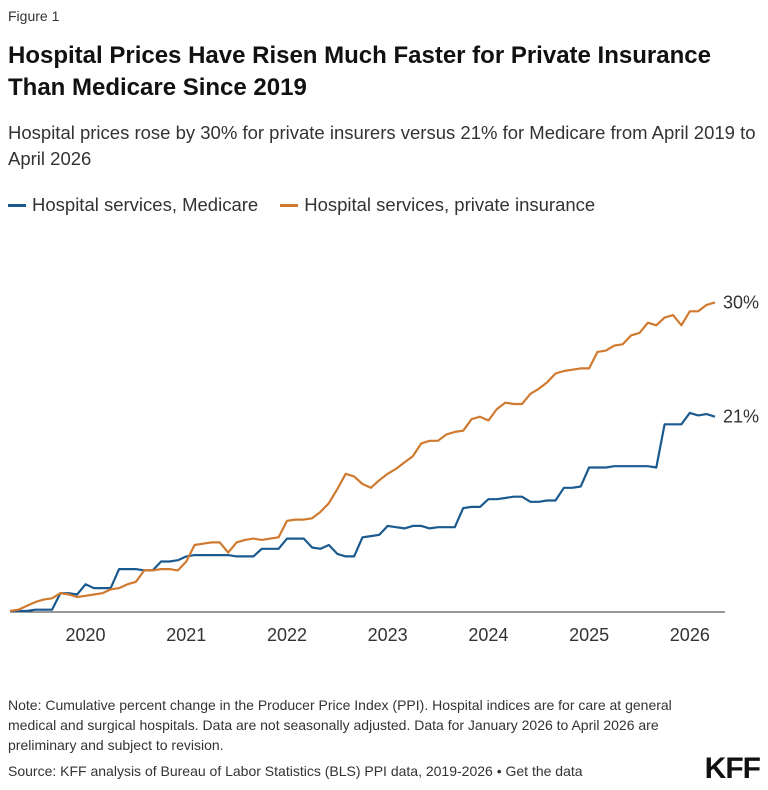  Describe the element at coordinates (690, 635) in the screenshot. I see `x-tick-label-2026: 2026` at that location.